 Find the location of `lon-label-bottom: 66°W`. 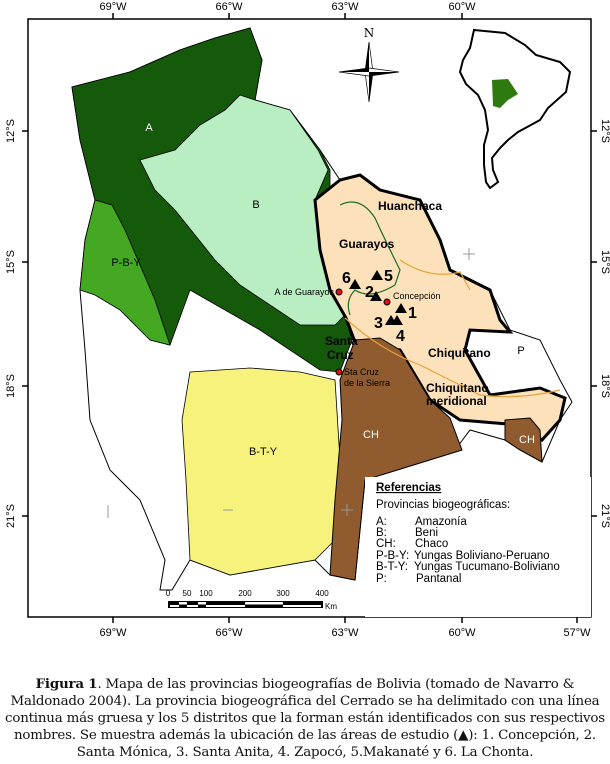

lon-label-bottom: 66°W is located at coordinates (229, 633).